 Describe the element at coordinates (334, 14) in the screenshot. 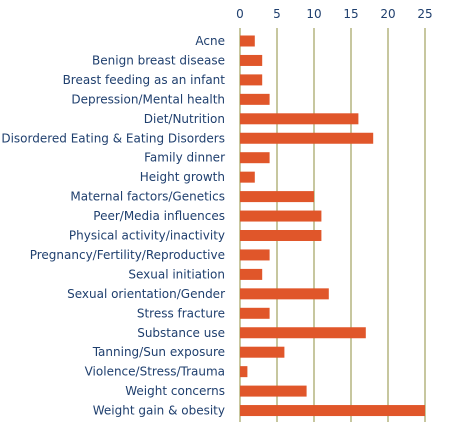

I see `x-axis-ticks: 0 5 10 15 20 25` at that location.